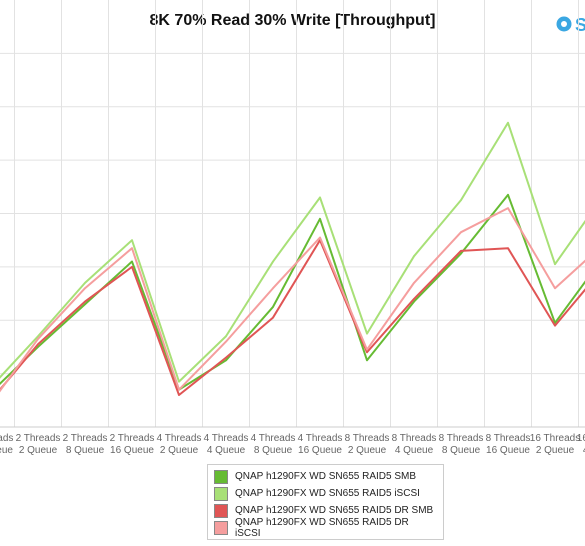 The width and height of the screenshot is (585, 546). I want to click on brand-text: S, so click(580, 25).